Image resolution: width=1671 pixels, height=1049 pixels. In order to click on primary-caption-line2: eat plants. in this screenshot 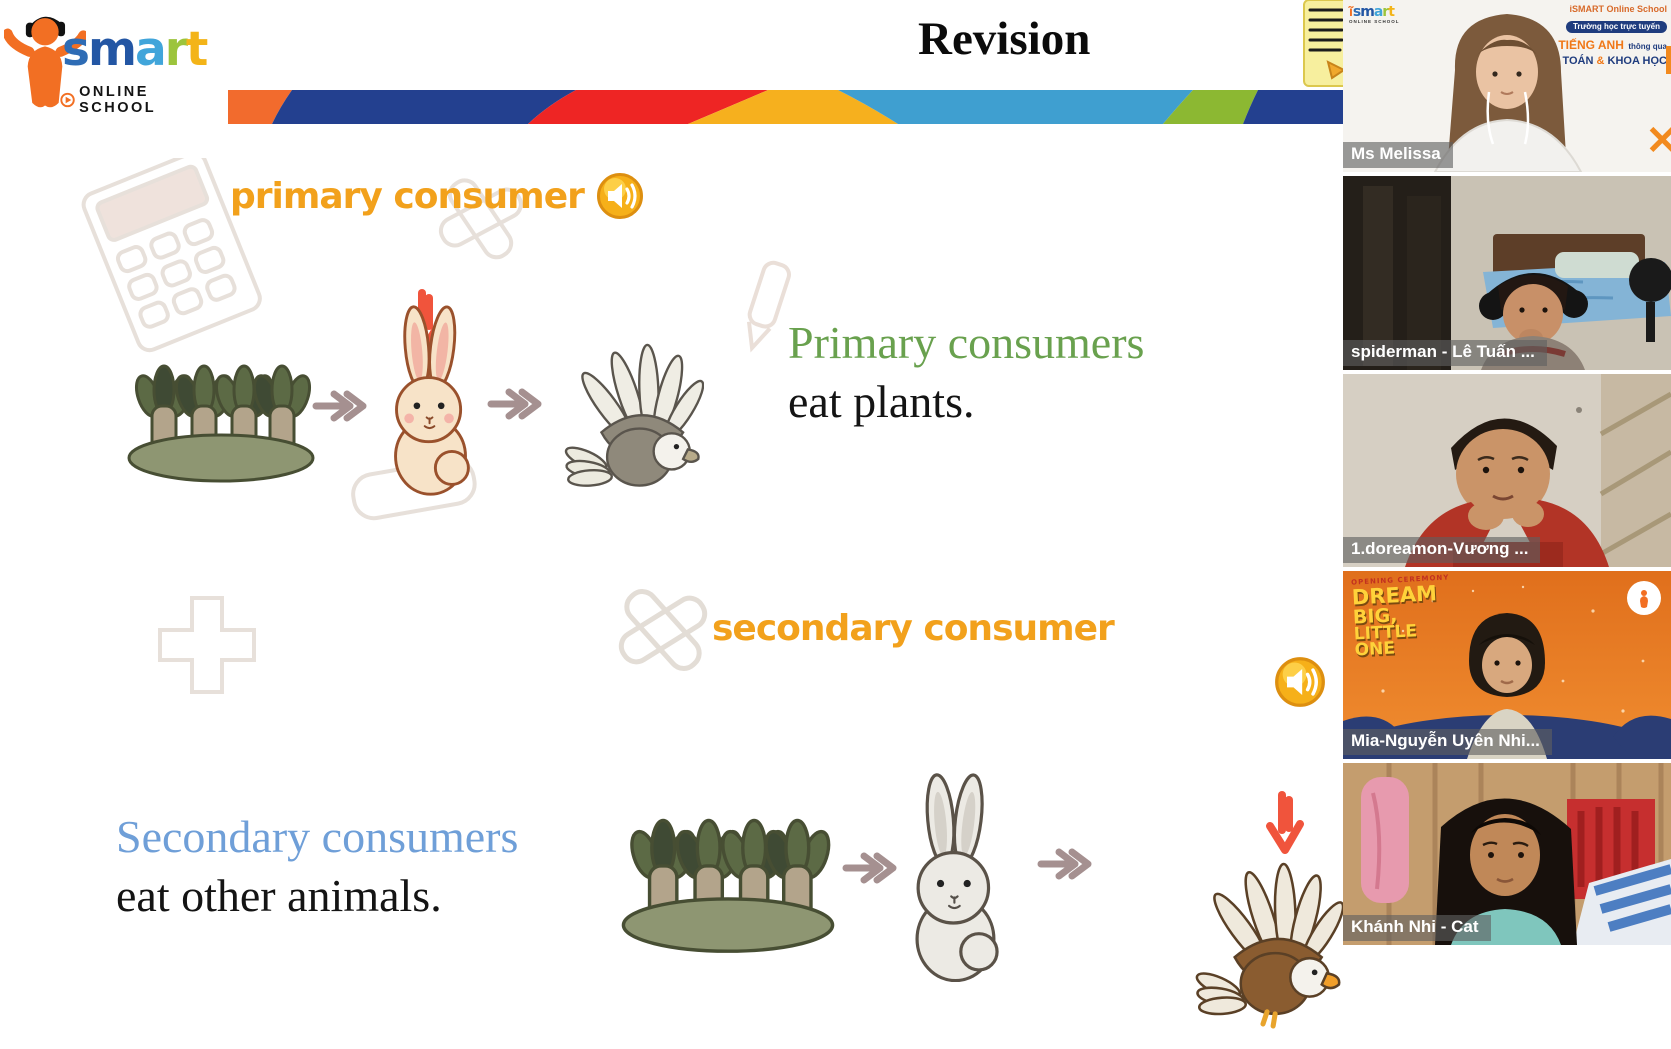, I will do `click(881, 401)`.